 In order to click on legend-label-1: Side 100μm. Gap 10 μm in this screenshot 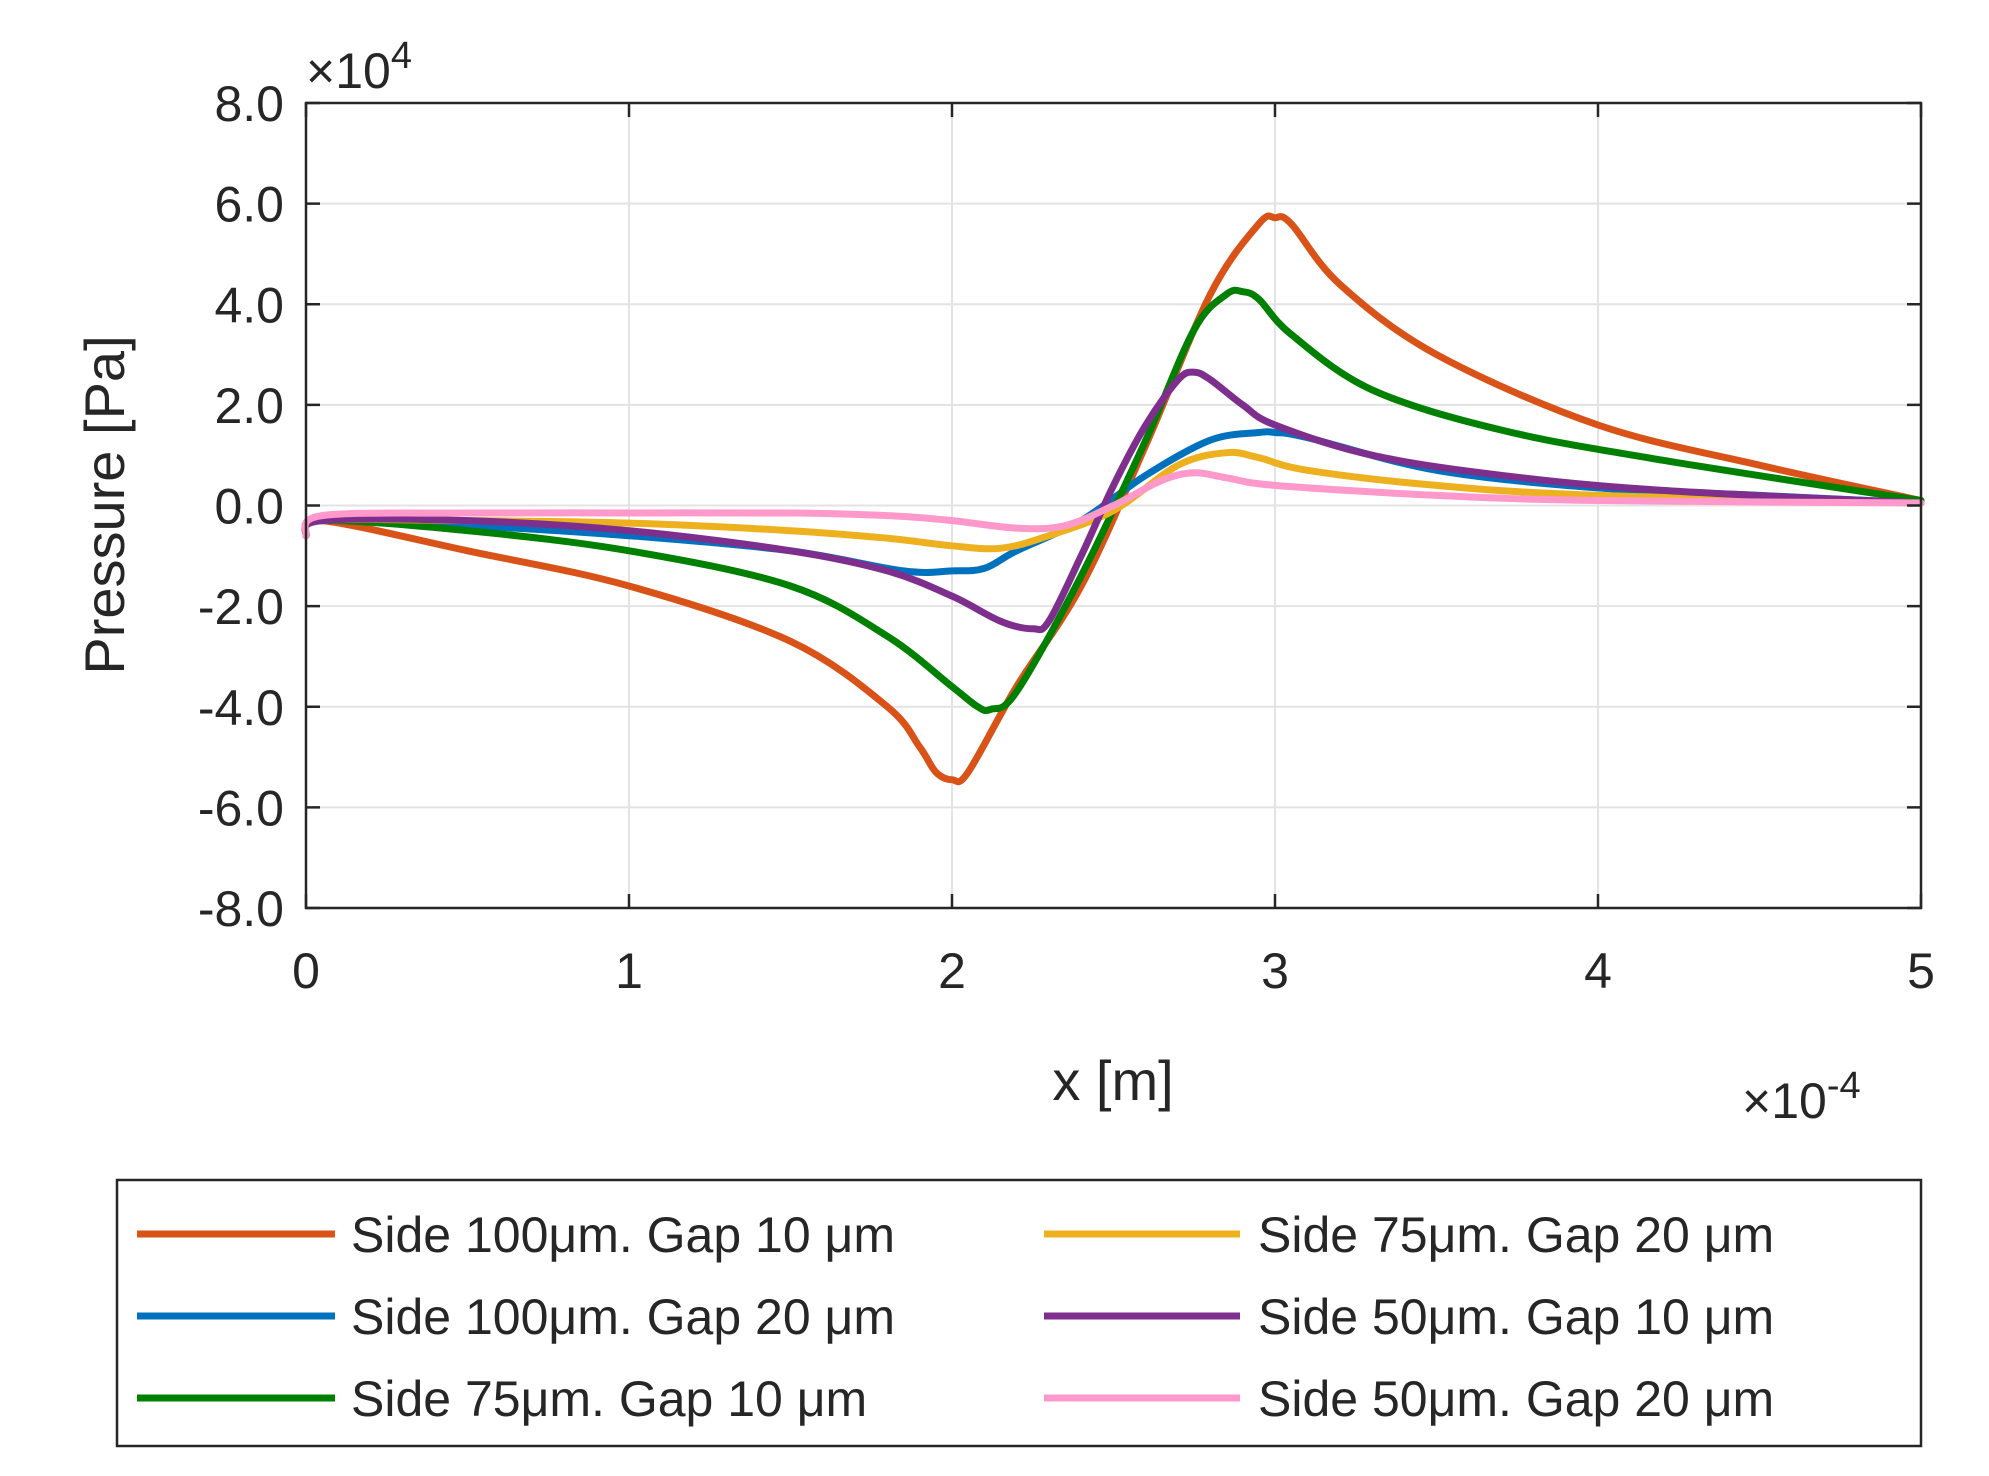, I will do `click(623, 1235)`.